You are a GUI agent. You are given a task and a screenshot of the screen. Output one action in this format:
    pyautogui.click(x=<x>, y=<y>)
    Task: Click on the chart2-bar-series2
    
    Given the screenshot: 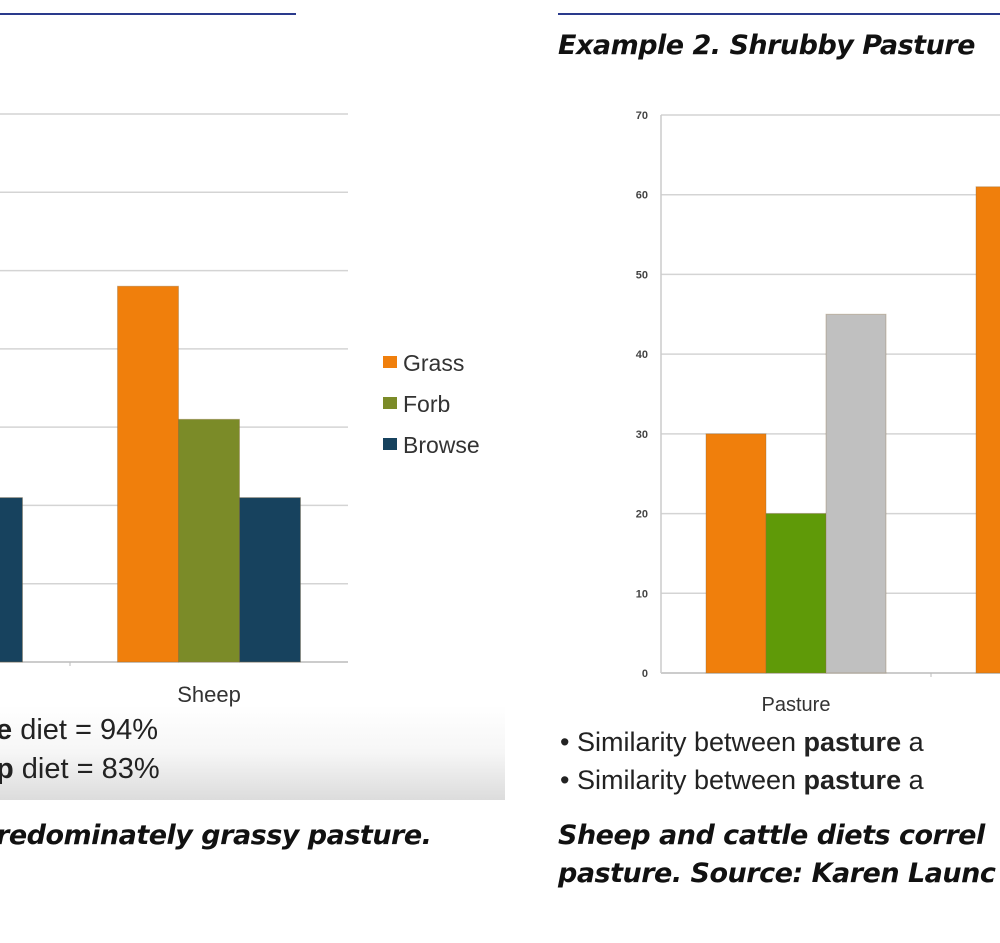 What is the action you would take?
    pyautogui.click(x=796, y=593)
    